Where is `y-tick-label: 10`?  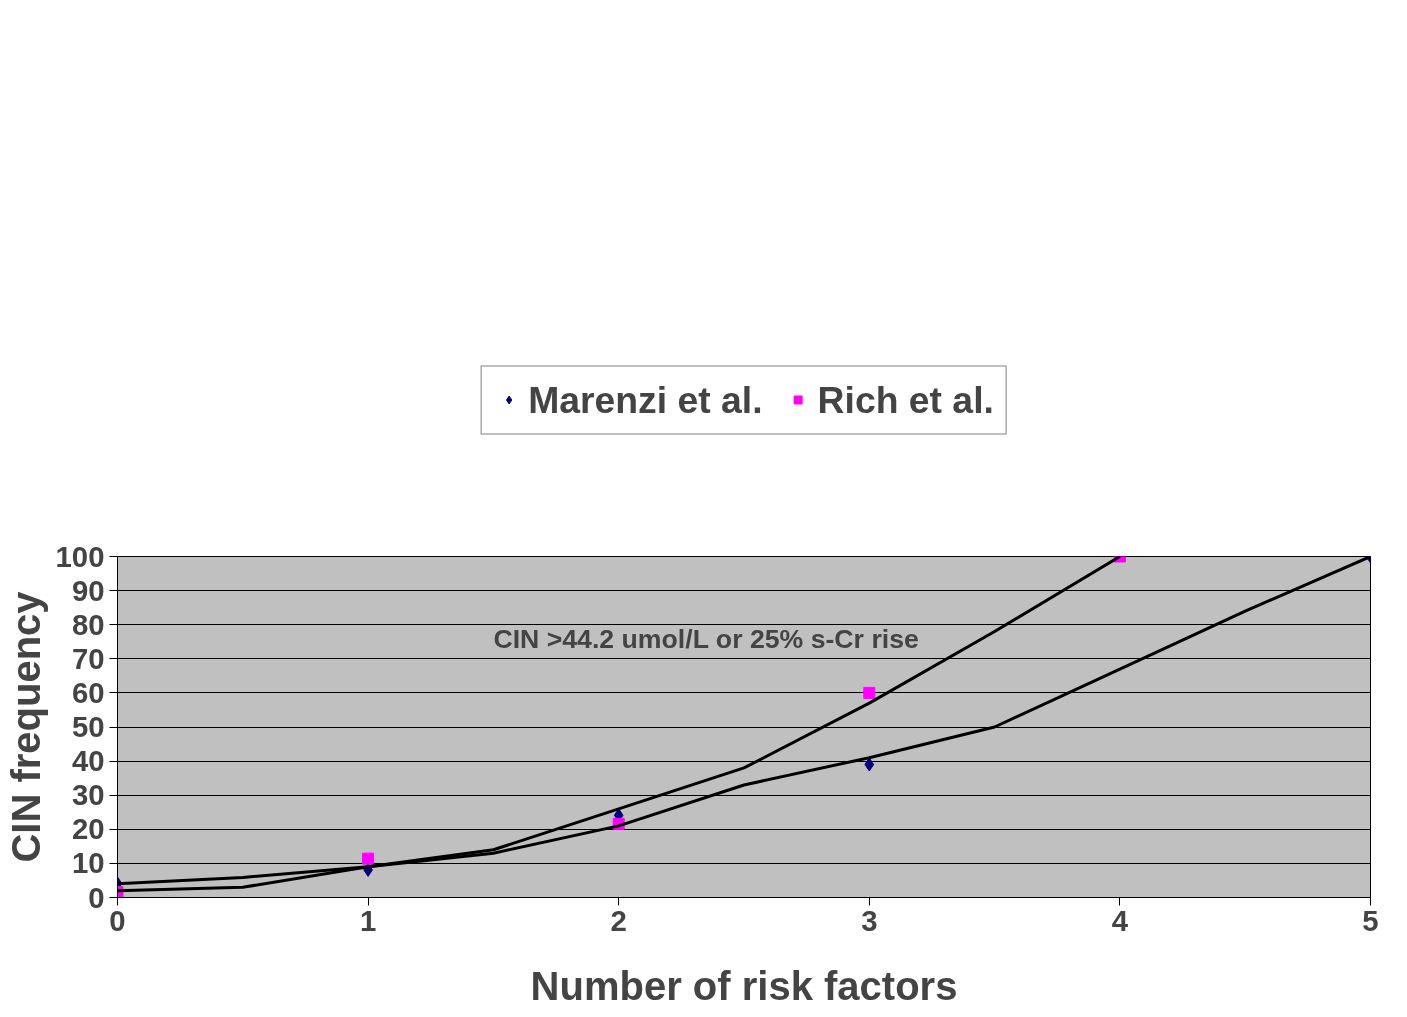
y-tick-label: 10 is located at coordinates (88, 863).